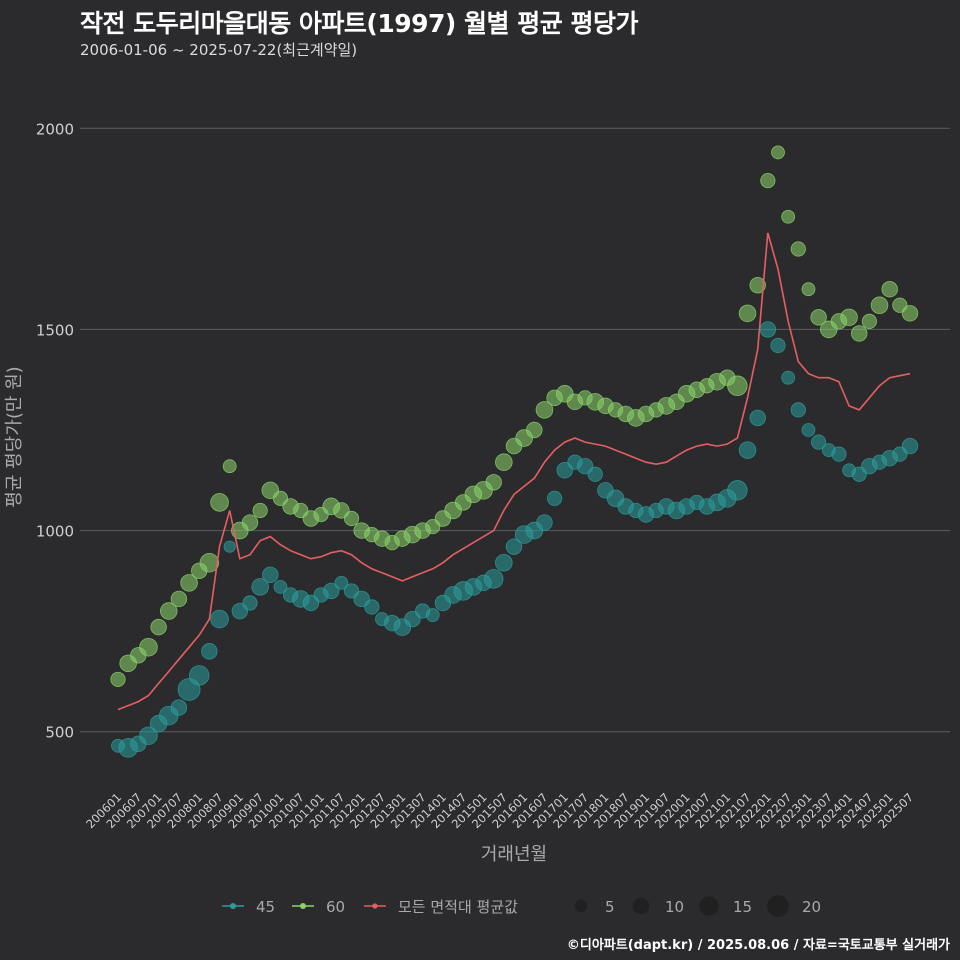  What do you see at coordinates (55, 532) in the screenshot?
I see `y-tick-label: 1000` at bounding box center [55, 532].